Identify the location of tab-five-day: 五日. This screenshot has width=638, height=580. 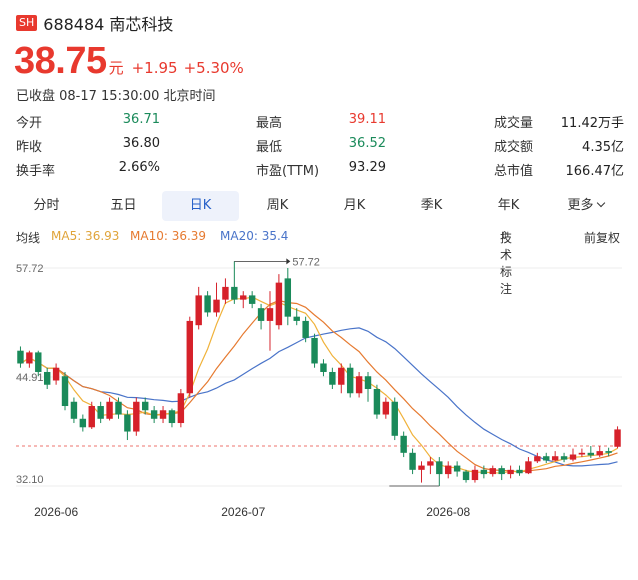
(123, 205).